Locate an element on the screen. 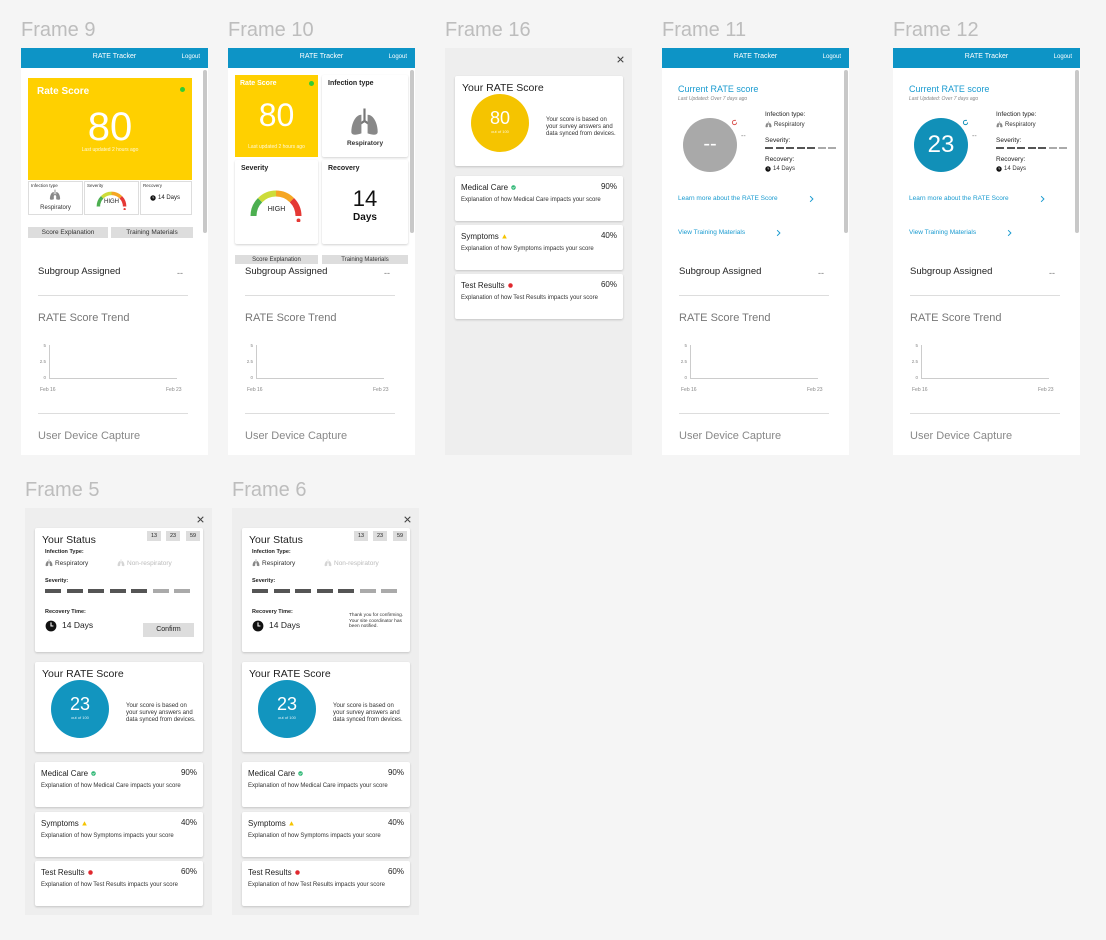 The width and height of the screenshot is (1106, 940). factor-percent: 90% is located at coordinates (188, 772).